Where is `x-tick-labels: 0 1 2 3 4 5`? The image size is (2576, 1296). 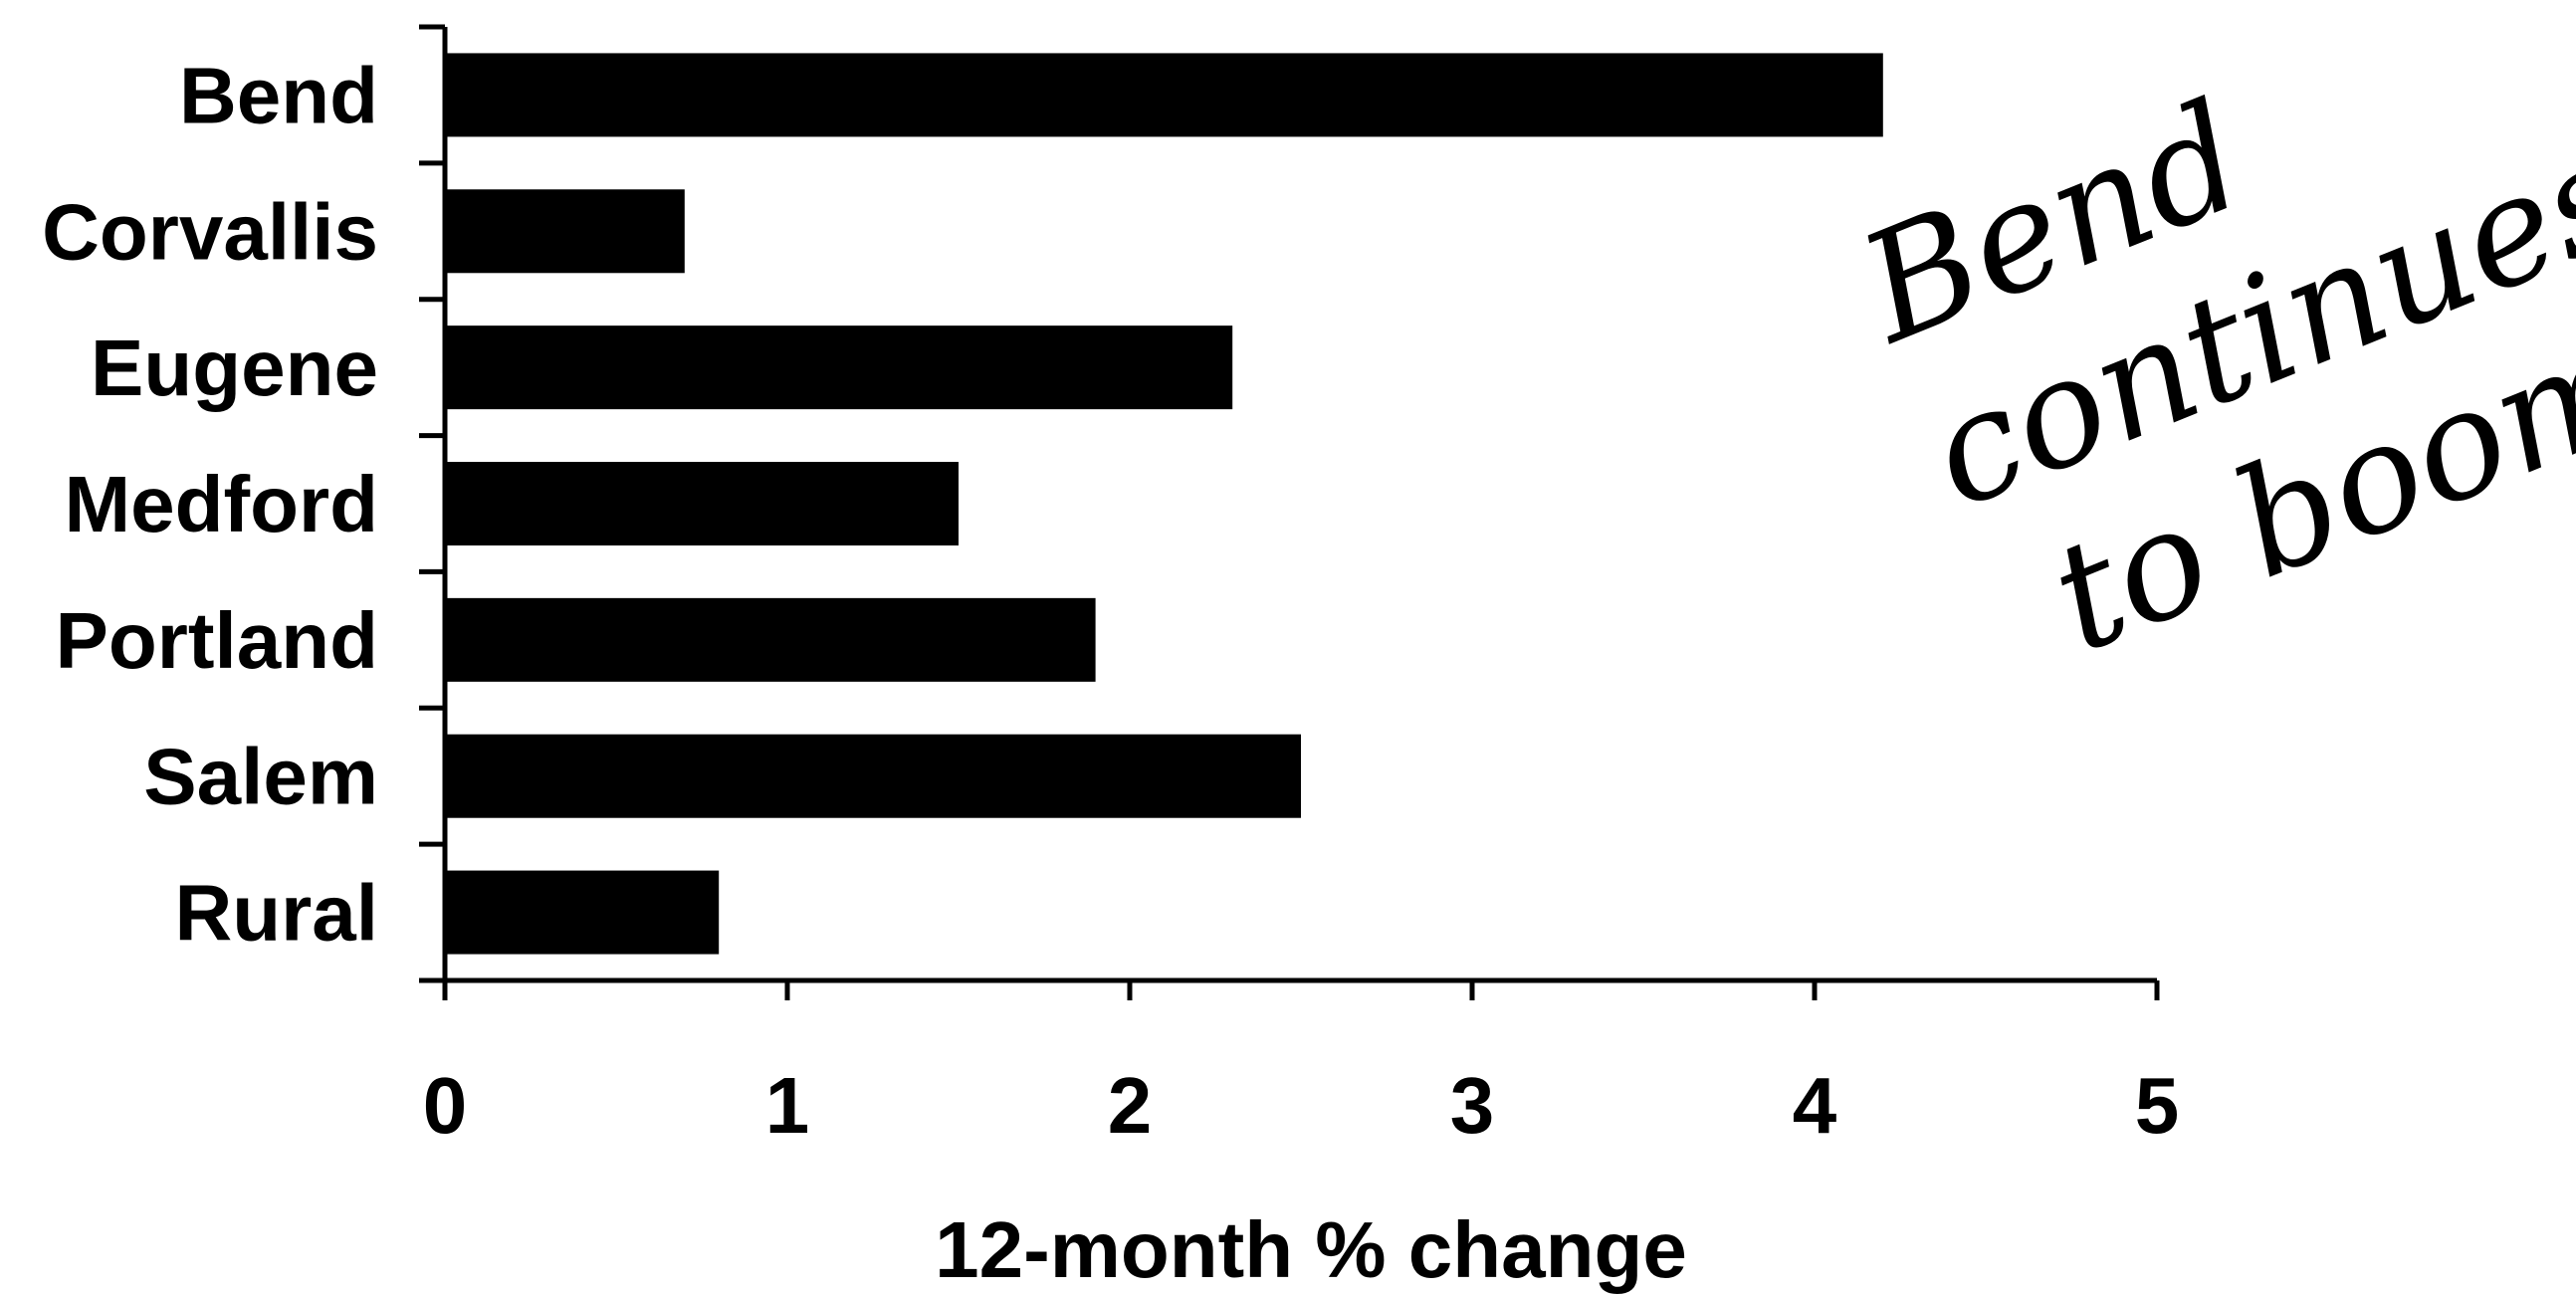
x-tick-labels: 0 1 2 3 4 5 is located at coordinates (1301, 1105).